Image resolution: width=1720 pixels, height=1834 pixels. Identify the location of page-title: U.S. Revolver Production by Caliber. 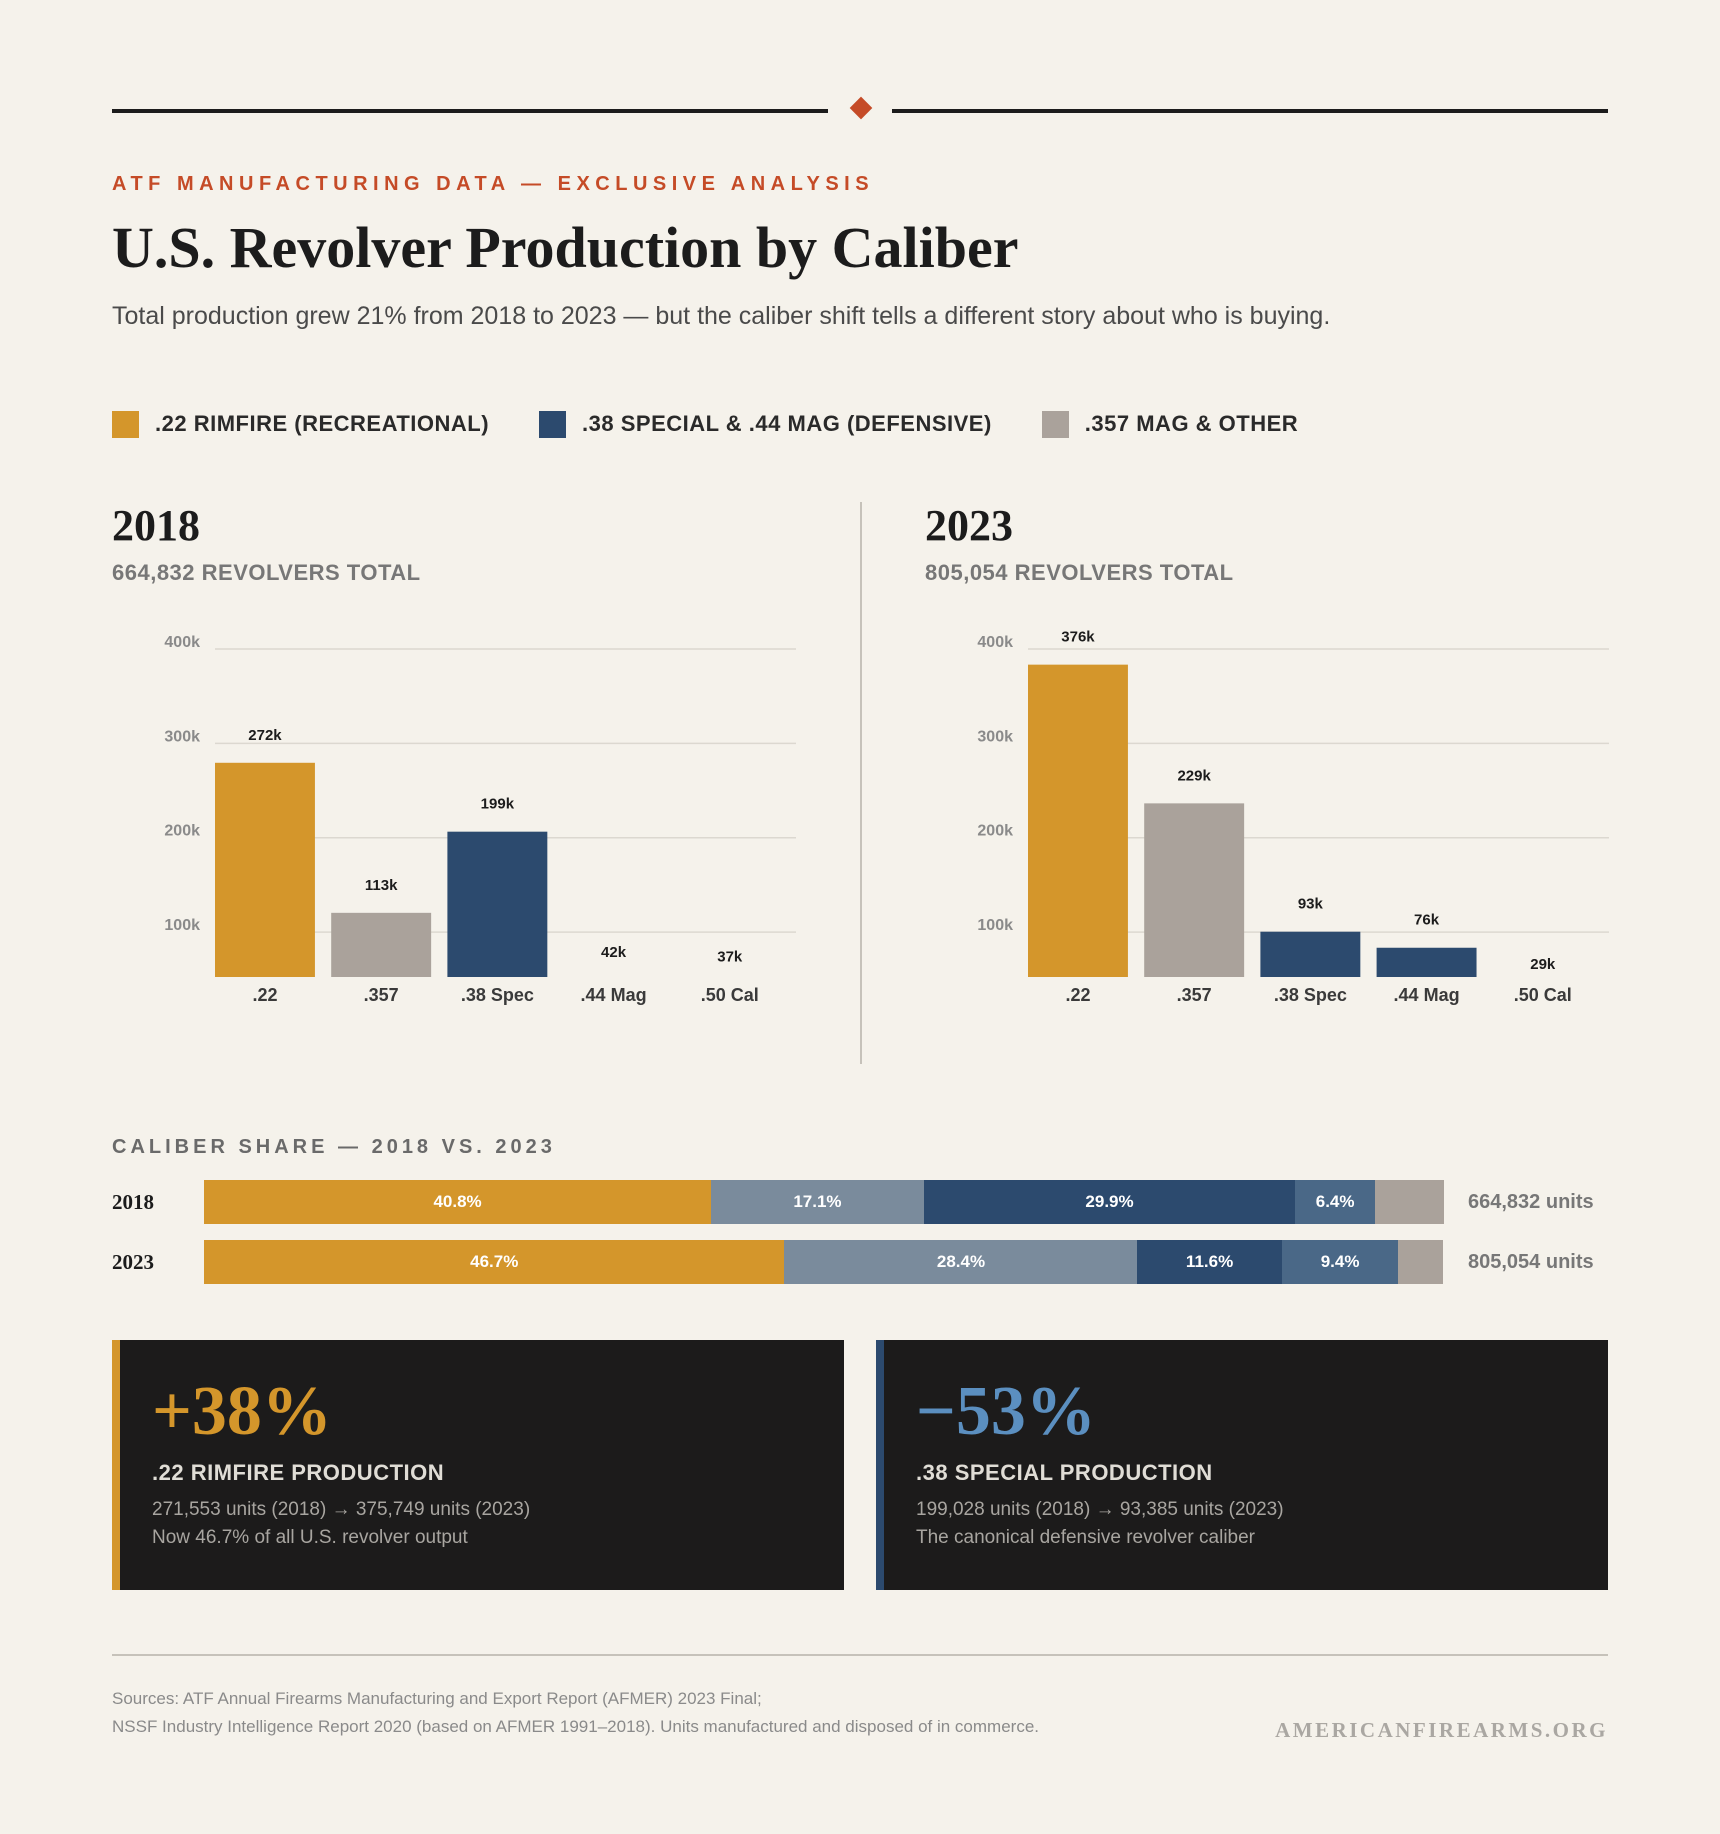
(565, 247).